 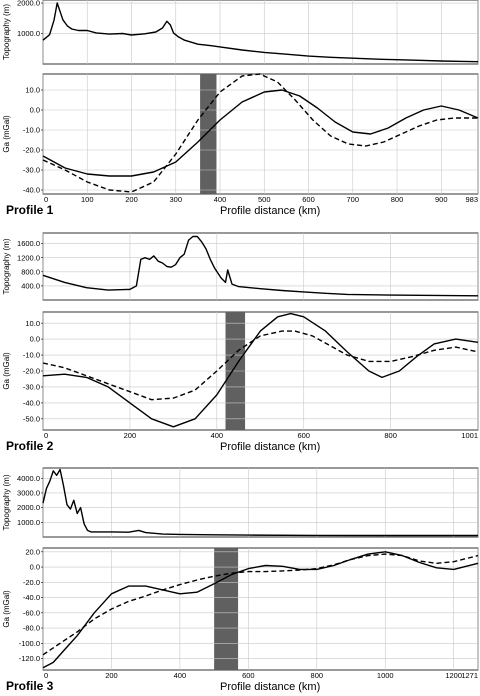 I want to click on profile-1-gravity-shaded-band, so click(x=208, y=134).